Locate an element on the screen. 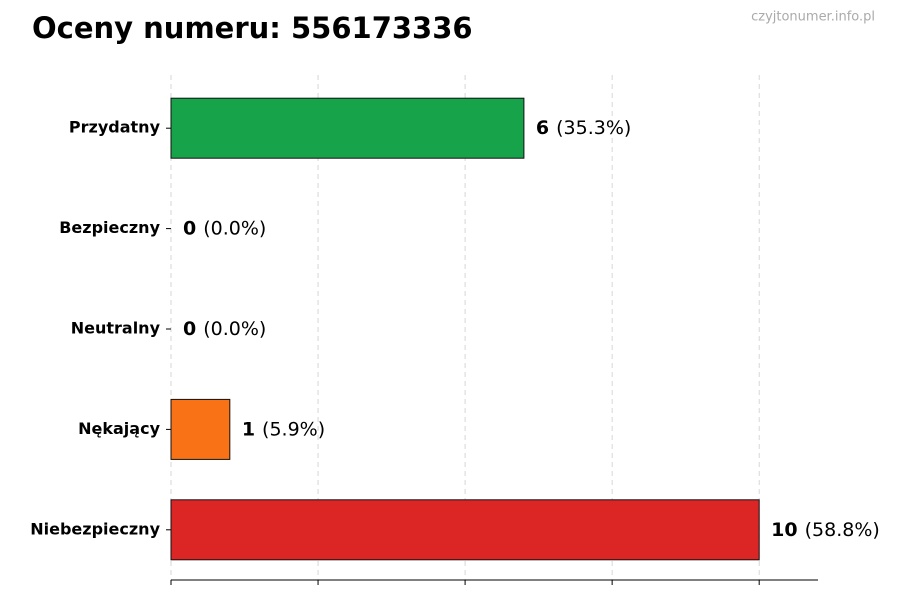 The width and height of the screenshot is (900, 600). percentage: (58.8%) is located at coordinates (842, 529).